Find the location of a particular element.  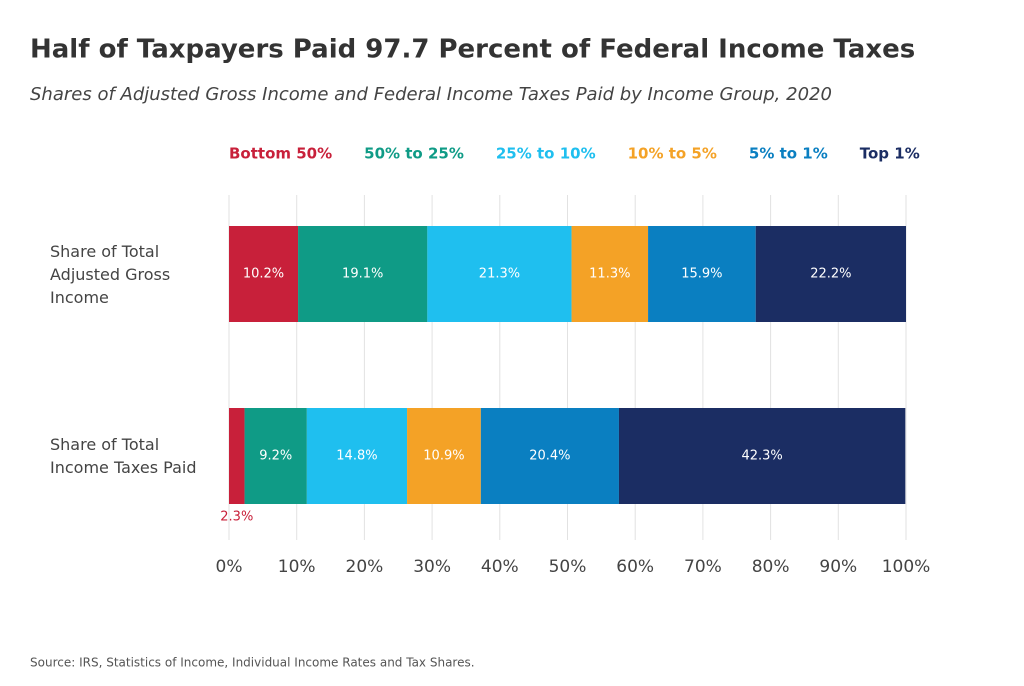

data-label: 21.3% is located at coordinates (499, 274).